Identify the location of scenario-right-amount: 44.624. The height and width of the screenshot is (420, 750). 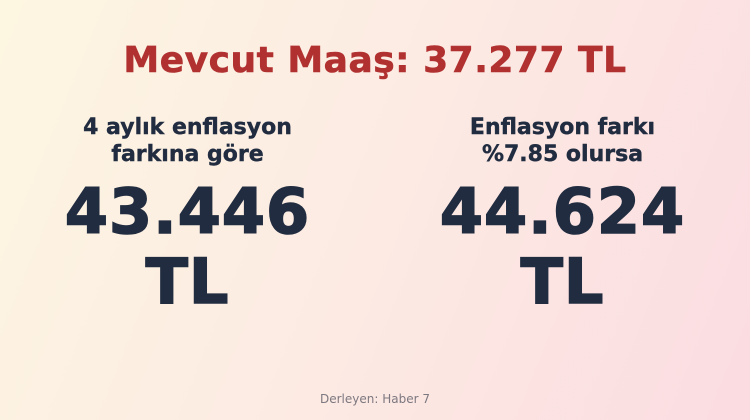
(562, 211).